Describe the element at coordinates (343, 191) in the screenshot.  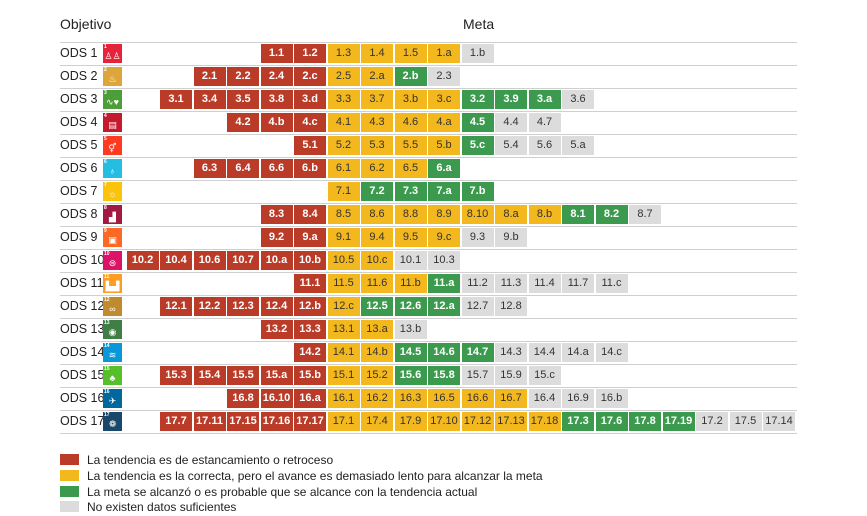
I see `target-cell-yellow: 7.1` at that location.